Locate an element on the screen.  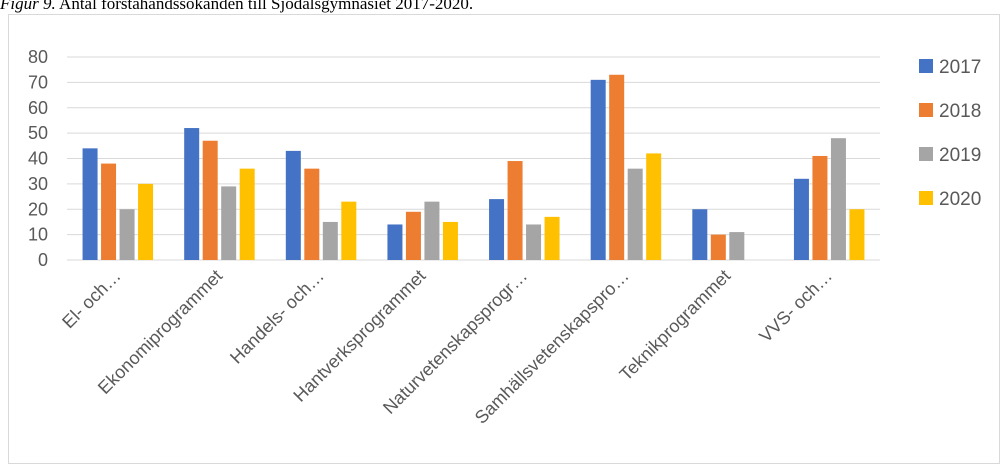
x-category-label: Teknikprogrammet is located at coordinates (675, 325).